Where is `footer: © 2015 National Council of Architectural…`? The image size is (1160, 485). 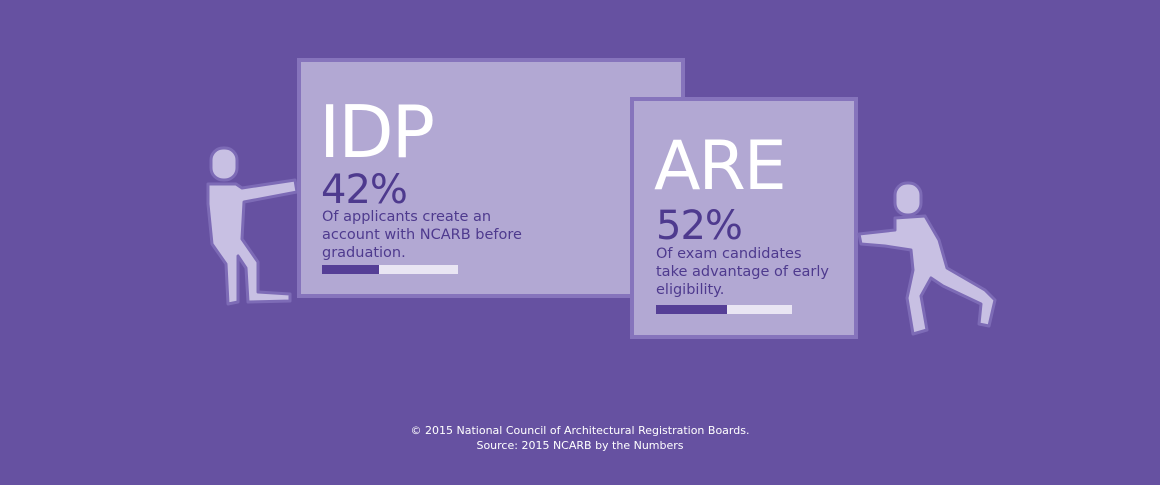 footer: © 2015 National Council of Architectural… is located at coordinates (580, 438).